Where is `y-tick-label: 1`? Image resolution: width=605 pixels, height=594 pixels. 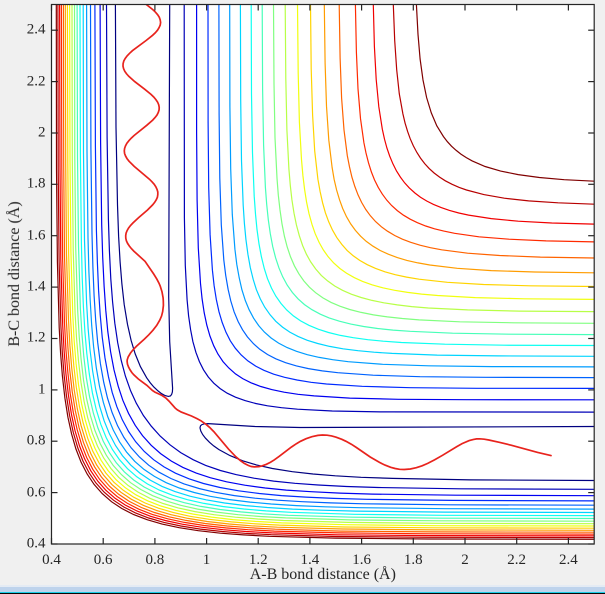
y-tick-label: 1 is located at coordinates (42, 389).